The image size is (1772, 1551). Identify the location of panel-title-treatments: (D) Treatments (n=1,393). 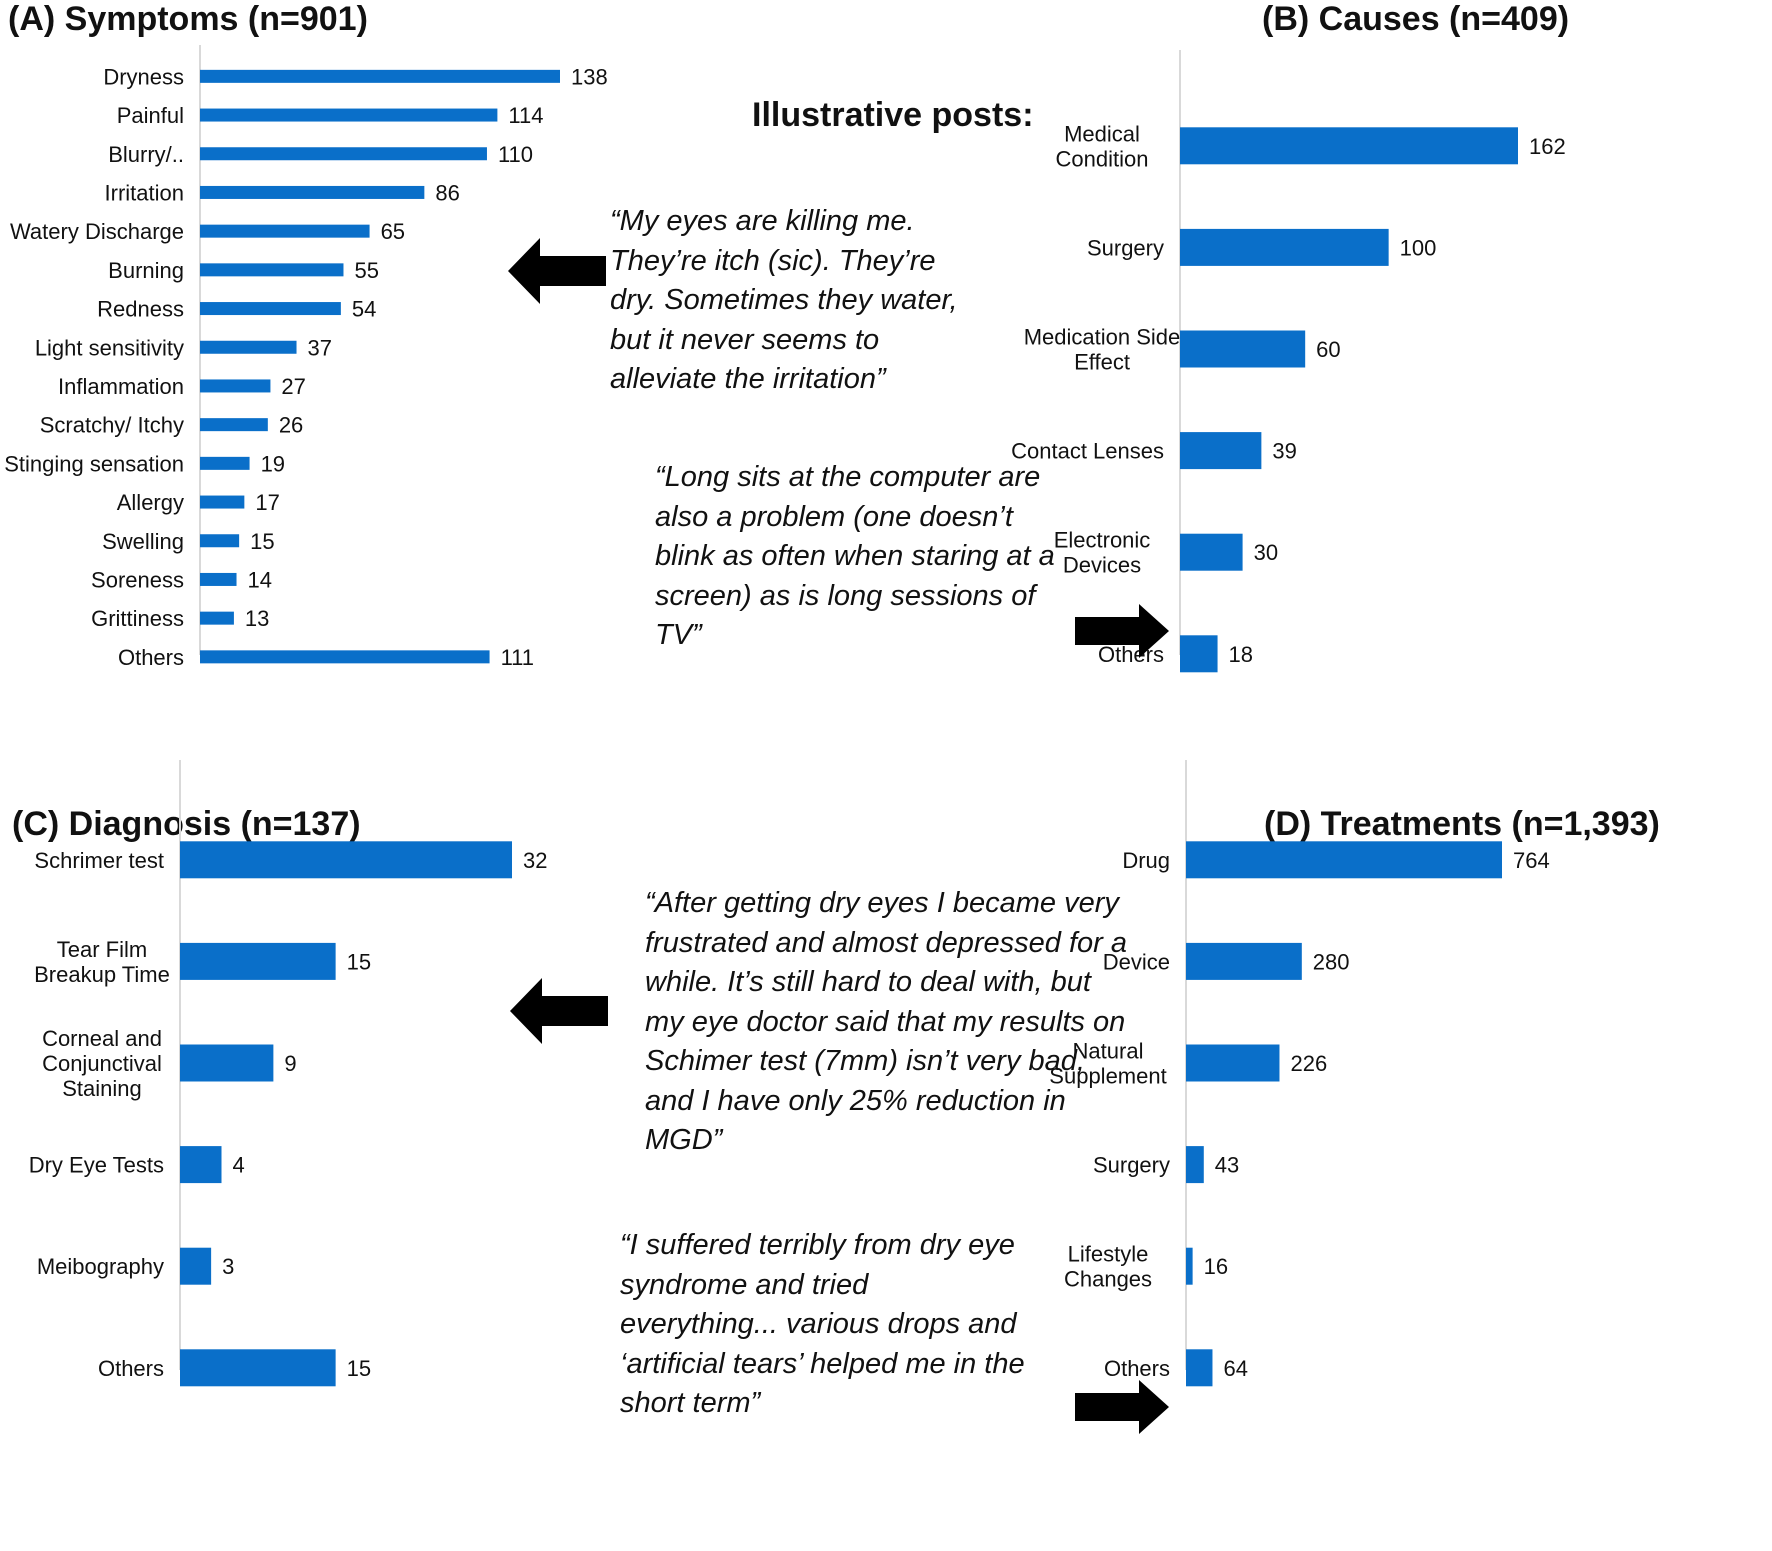
(1462, 824).